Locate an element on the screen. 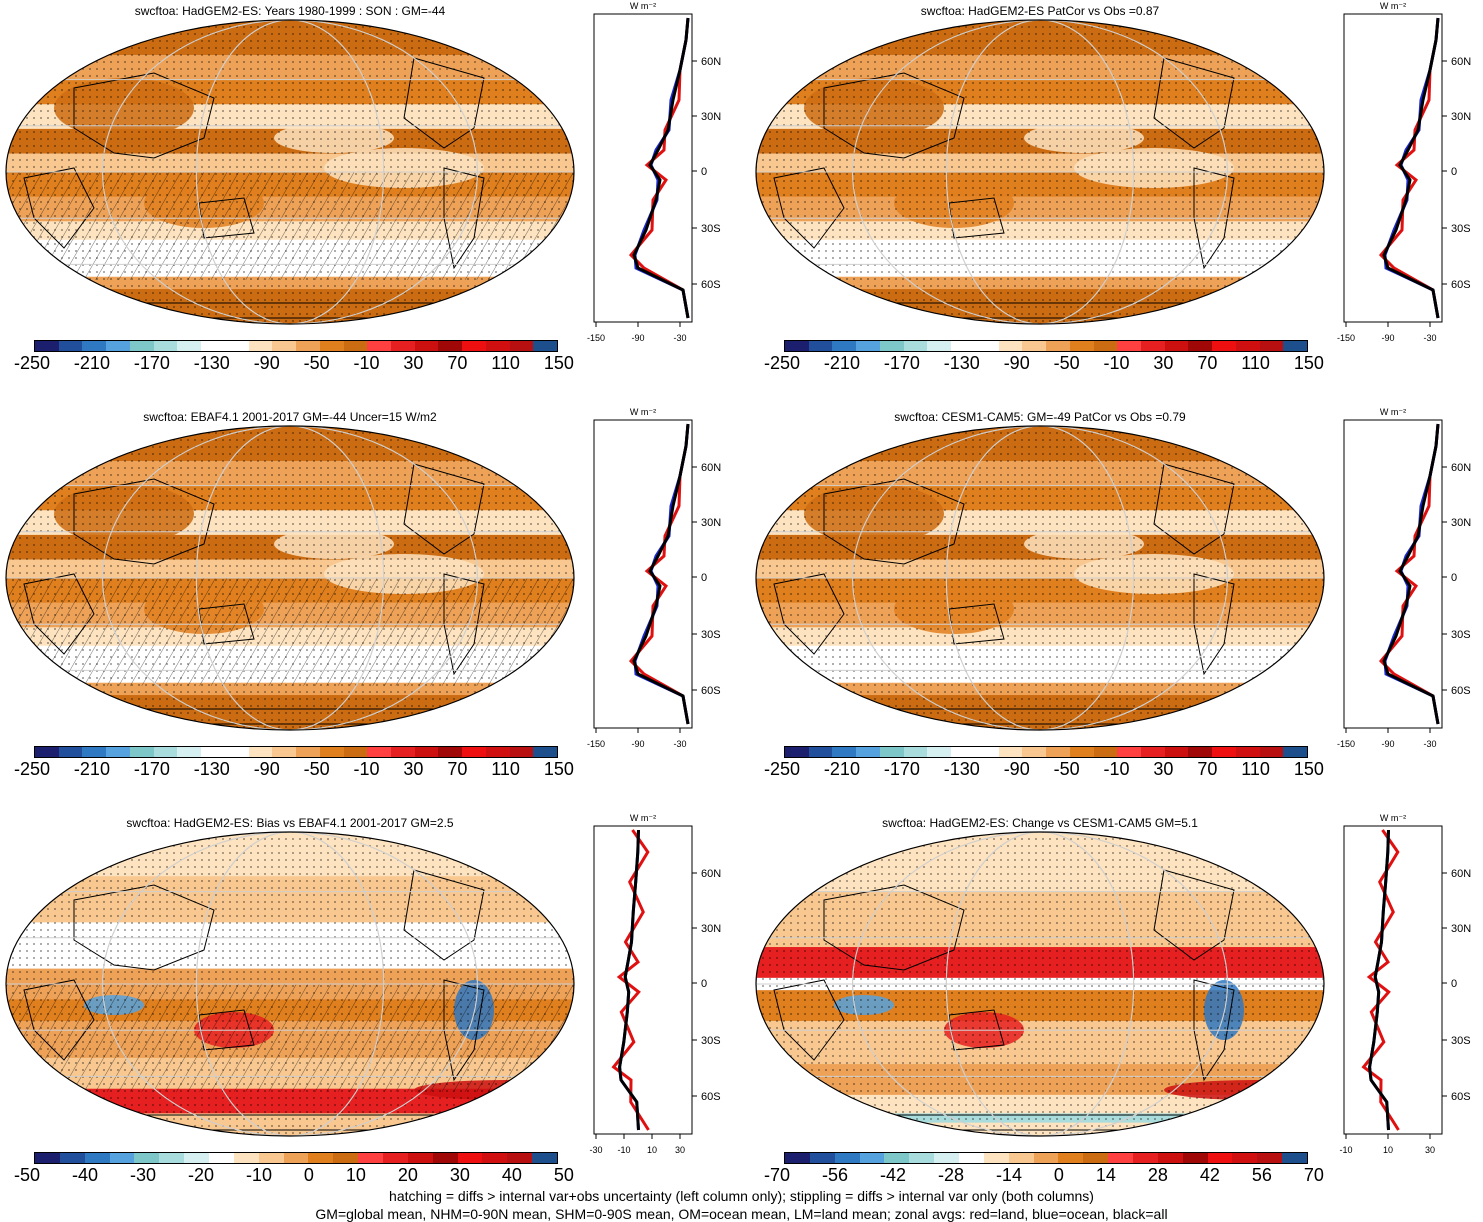 Image resolution: width=1483 pixels, height=1222 pixels. colorbar-labels: -250 -210 -170 -130 -90 -50 -10 30 70 110 150 is located at coordinates (294, 363).